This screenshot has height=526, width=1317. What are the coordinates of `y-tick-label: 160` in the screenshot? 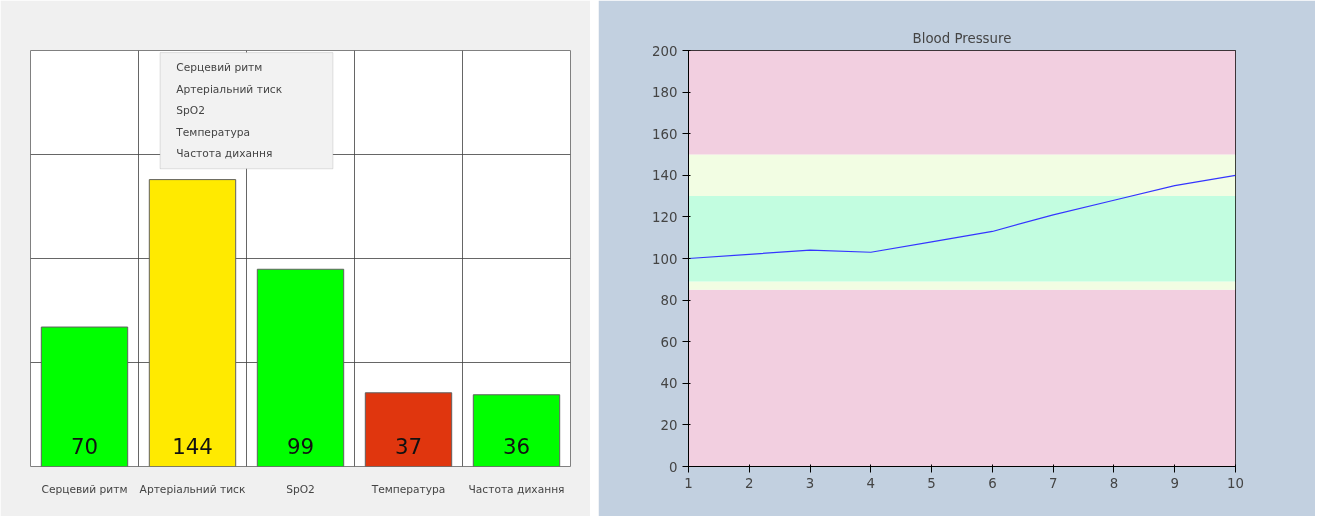 It's located at (665, 134).